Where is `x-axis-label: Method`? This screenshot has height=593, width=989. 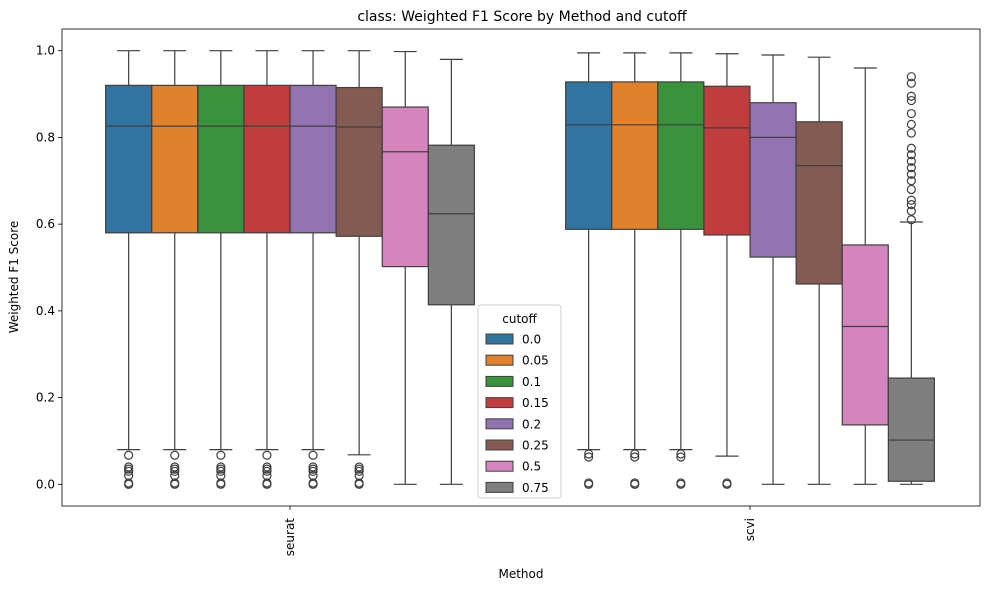
x-axis-label: Method is located at coordinates (520, 574).